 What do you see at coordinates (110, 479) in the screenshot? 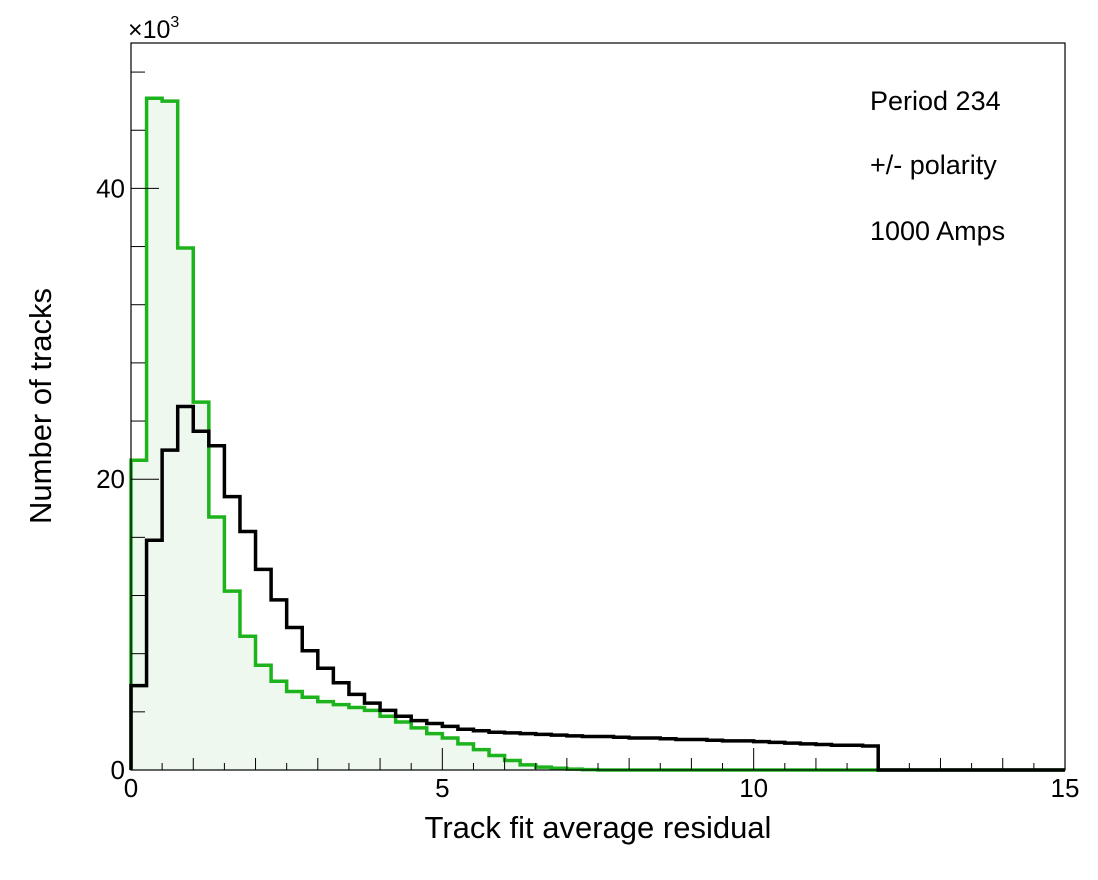
I see `y-tick-label: 20` at bounding box center [110, 479].